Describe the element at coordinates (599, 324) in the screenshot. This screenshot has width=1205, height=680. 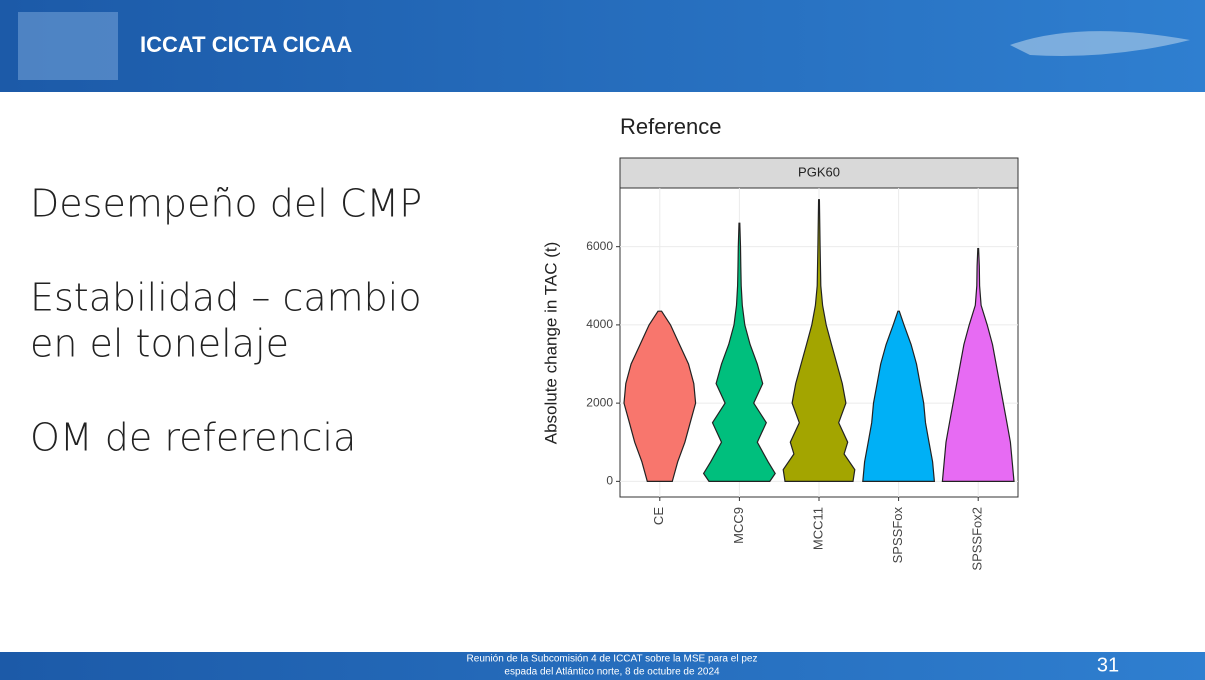
I see `y-tick-label: 4000` at that location.